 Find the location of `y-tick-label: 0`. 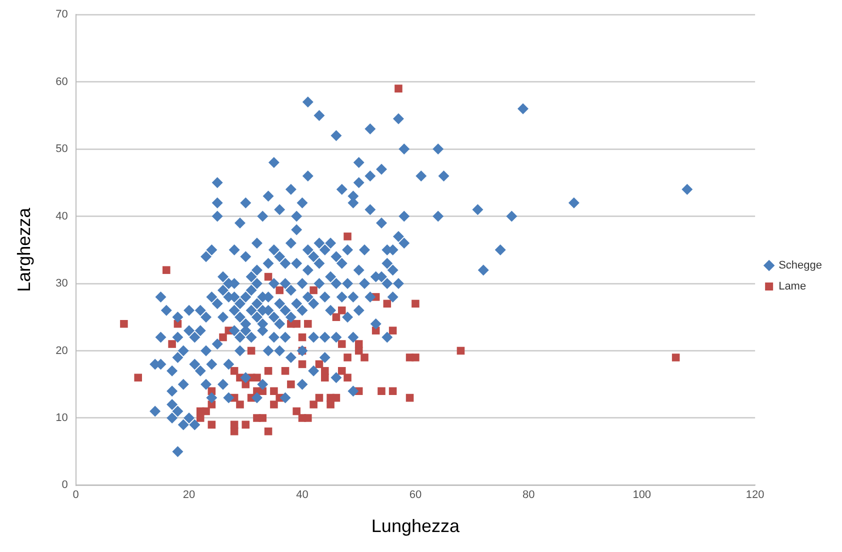

y-tick-label: 0 is located at coordinates (65, 485).